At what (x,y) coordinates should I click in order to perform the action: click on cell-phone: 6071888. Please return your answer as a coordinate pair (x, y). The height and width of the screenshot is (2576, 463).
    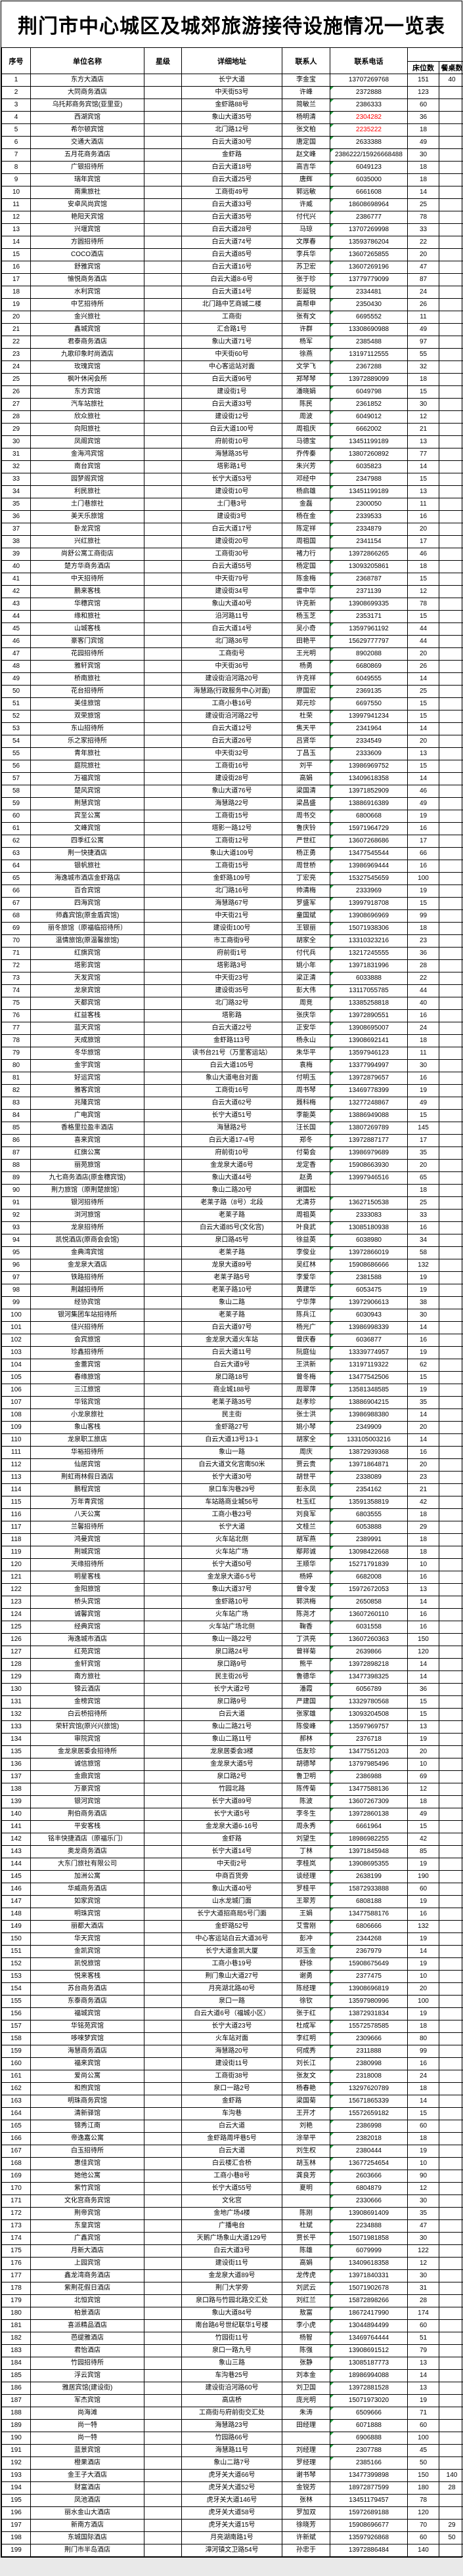
    Looking at the image, I should click on (369, 2425).